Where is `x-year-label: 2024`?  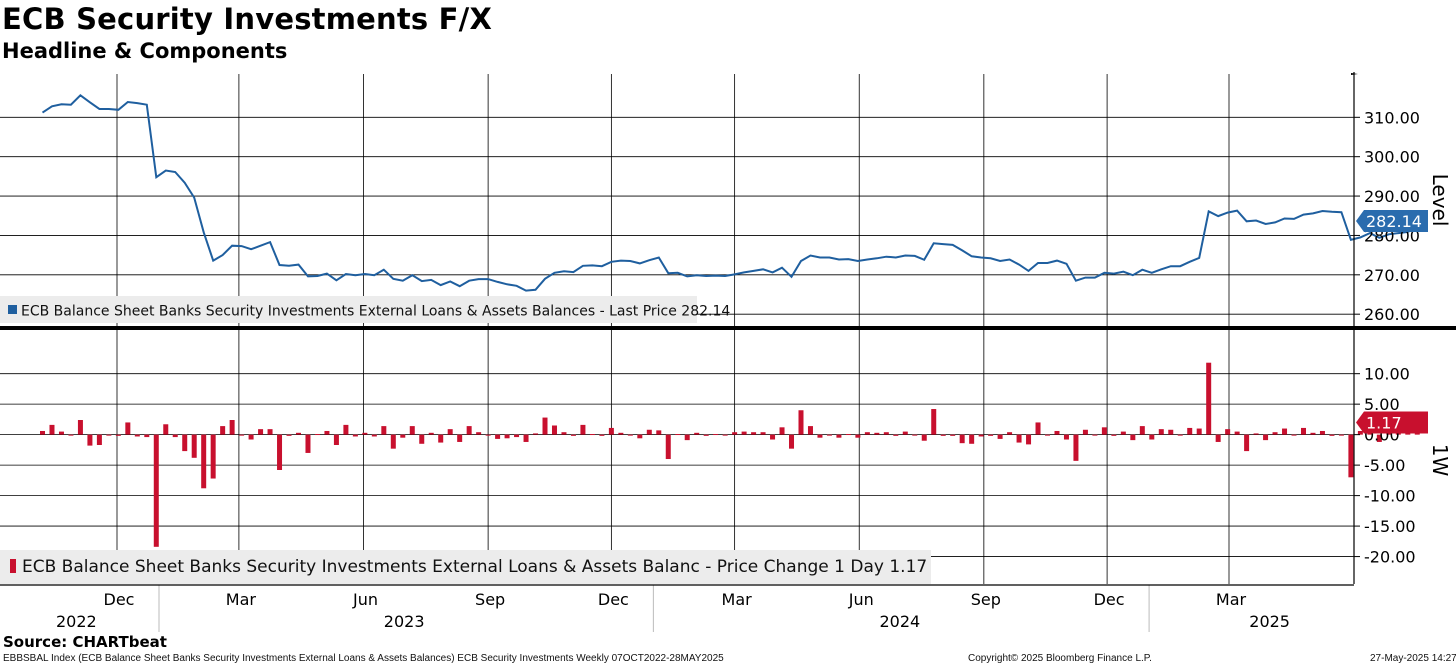
x-year-label: 2024 is located at coordinates (900, 621).